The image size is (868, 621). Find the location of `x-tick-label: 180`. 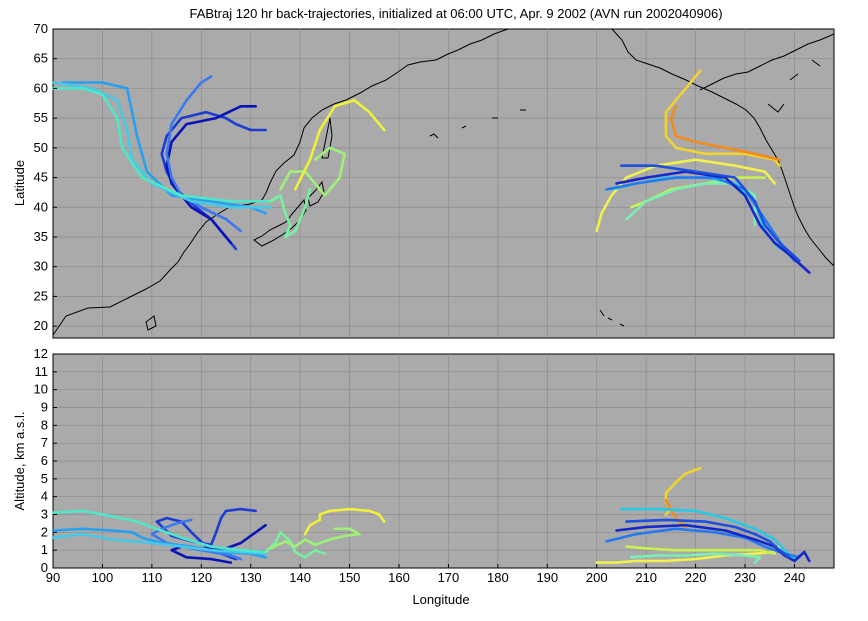

x-tick-label: 180 is located at coordinates (498, 577).